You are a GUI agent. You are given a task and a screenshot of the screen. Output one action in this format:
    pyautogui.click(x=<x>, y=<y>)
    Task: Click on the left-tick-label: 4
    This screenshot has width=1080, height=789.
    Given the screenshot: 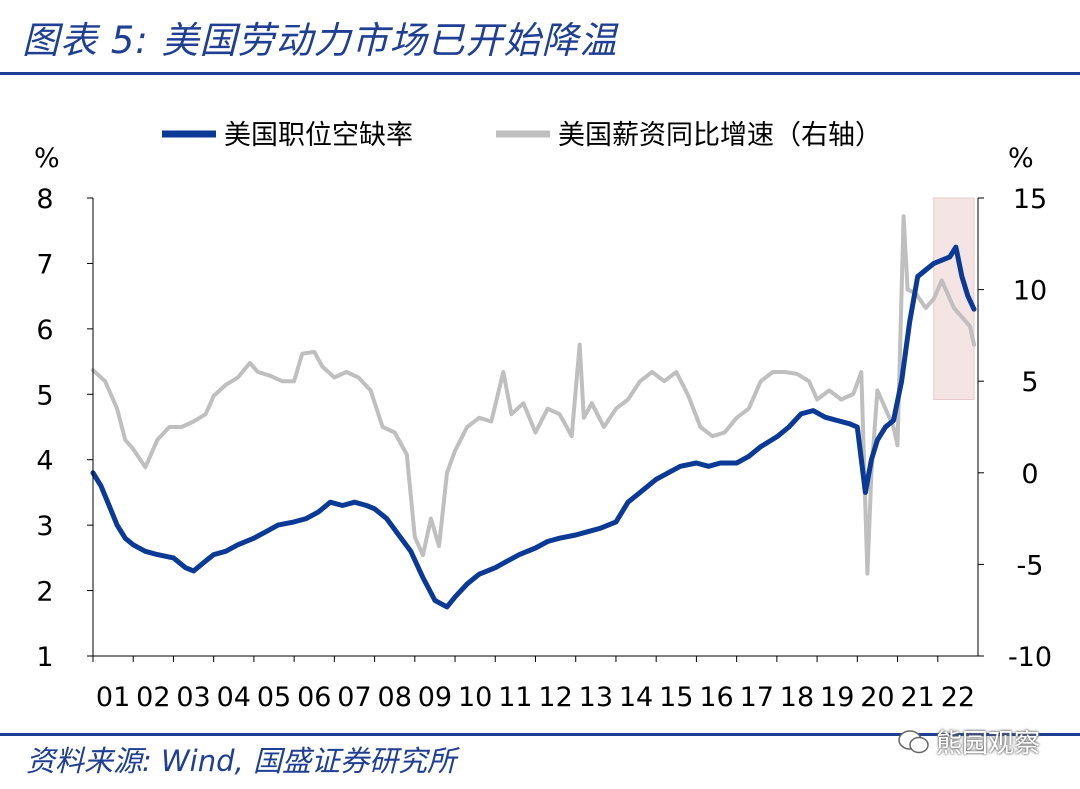 What is the action you would take?
    pyautogui.click(x=44, y=461)
    